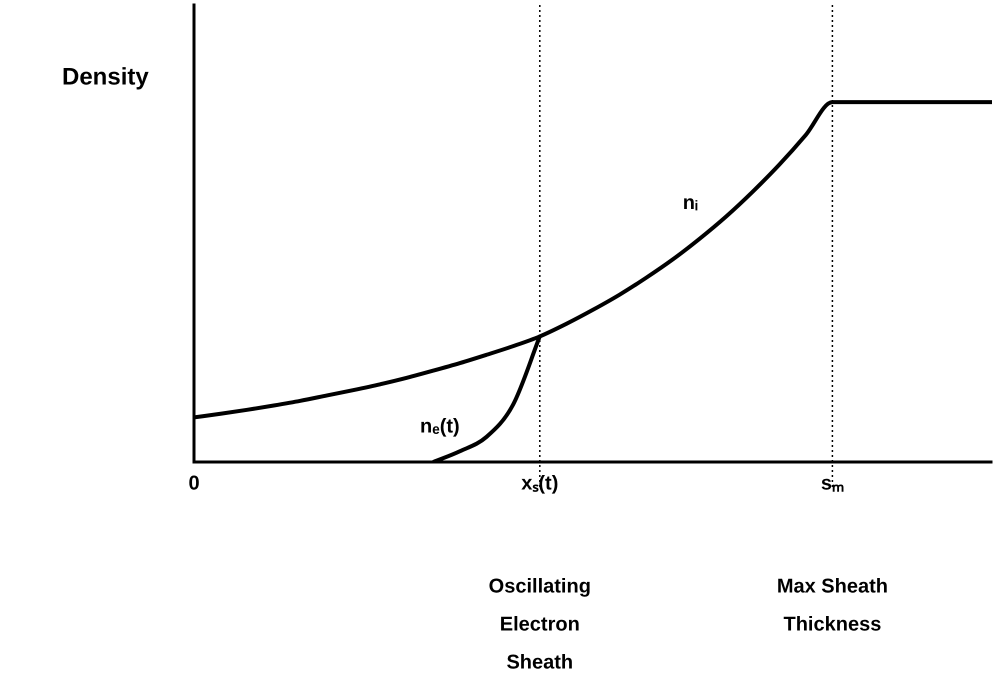  What do you see at coordinates (194, 483) in the screenshot?
I see `x-tick-label: 0` at bounding box center [194, 483].